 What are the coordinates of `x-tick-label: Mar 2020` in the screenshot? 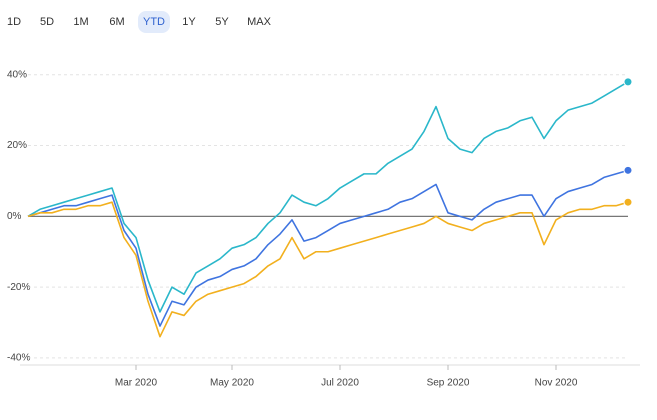 It's located at (136, 383).